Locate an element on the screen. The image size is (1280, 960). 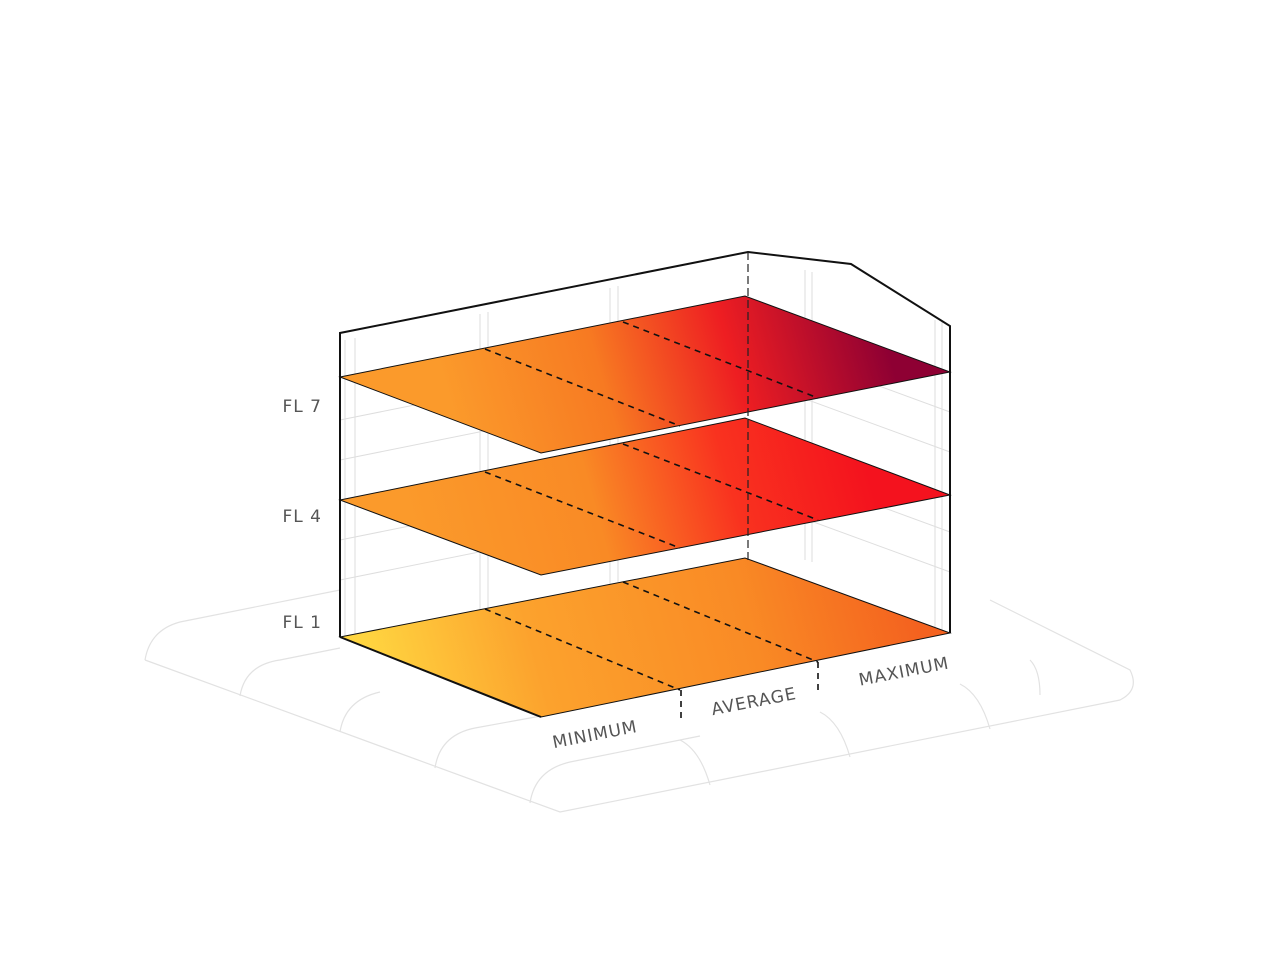
building-outline is located at coordinates (440, 677).